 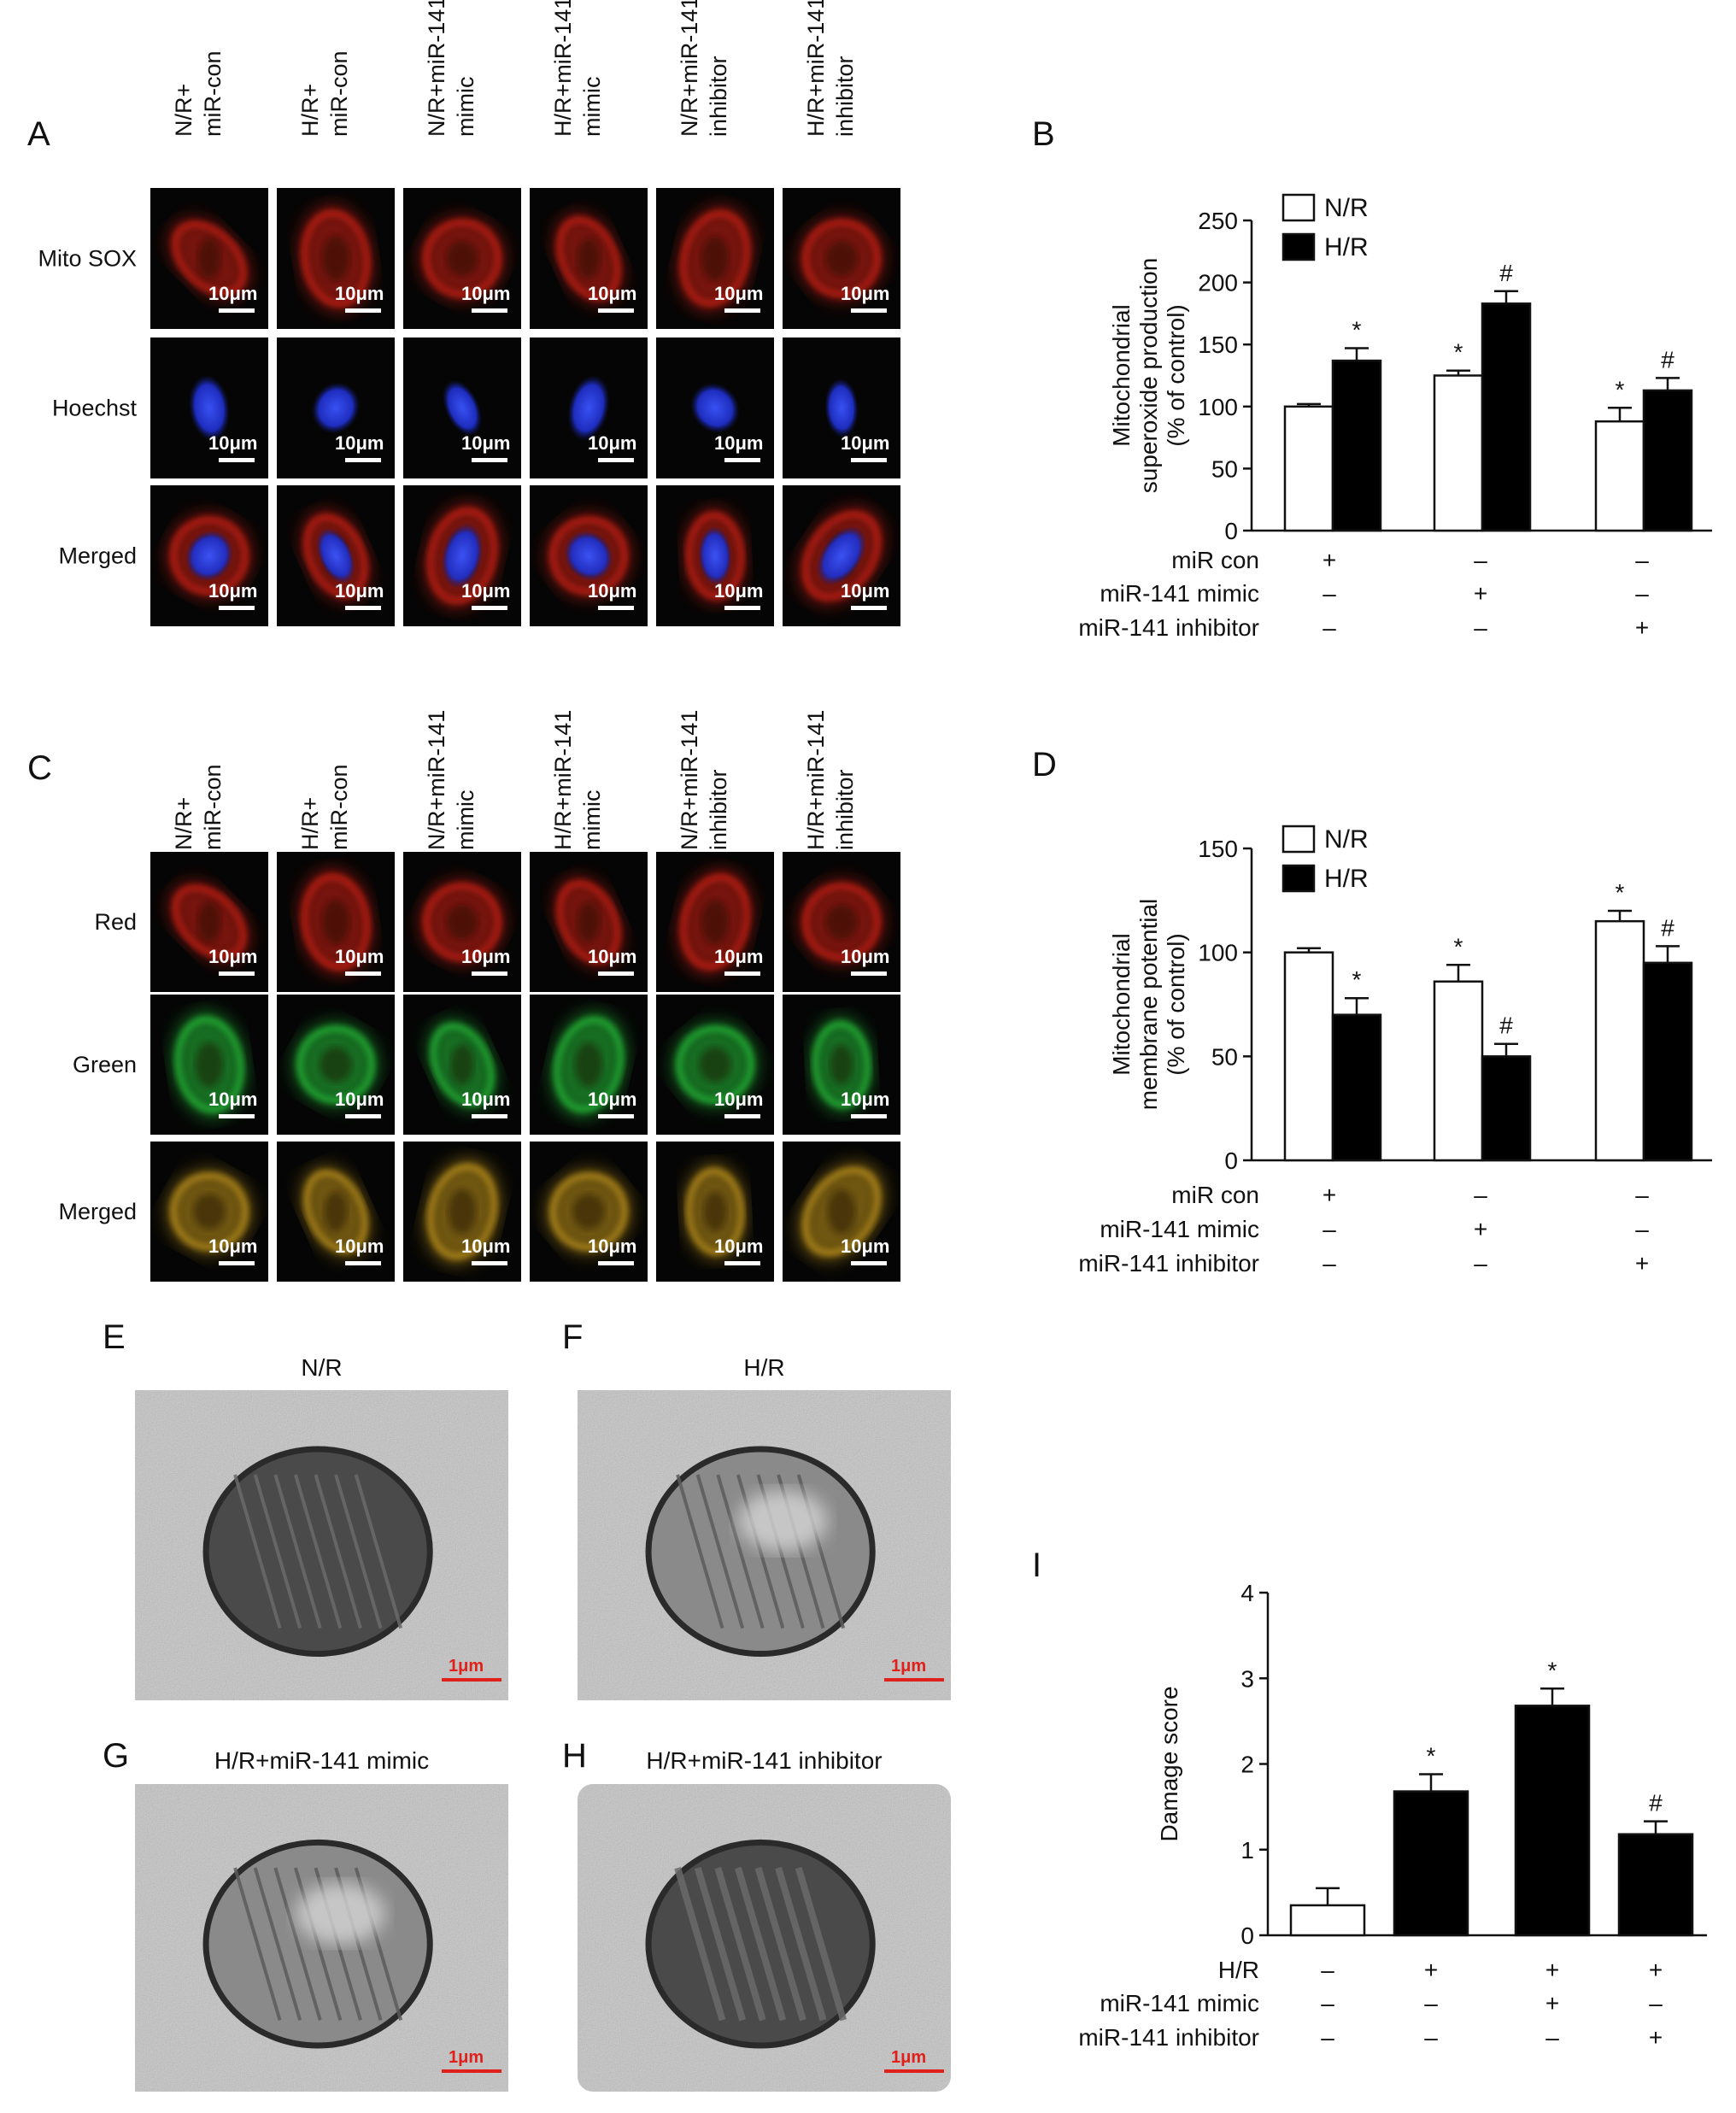 I want to click on y-tick-label: 200, so click(x=1218, y=283).